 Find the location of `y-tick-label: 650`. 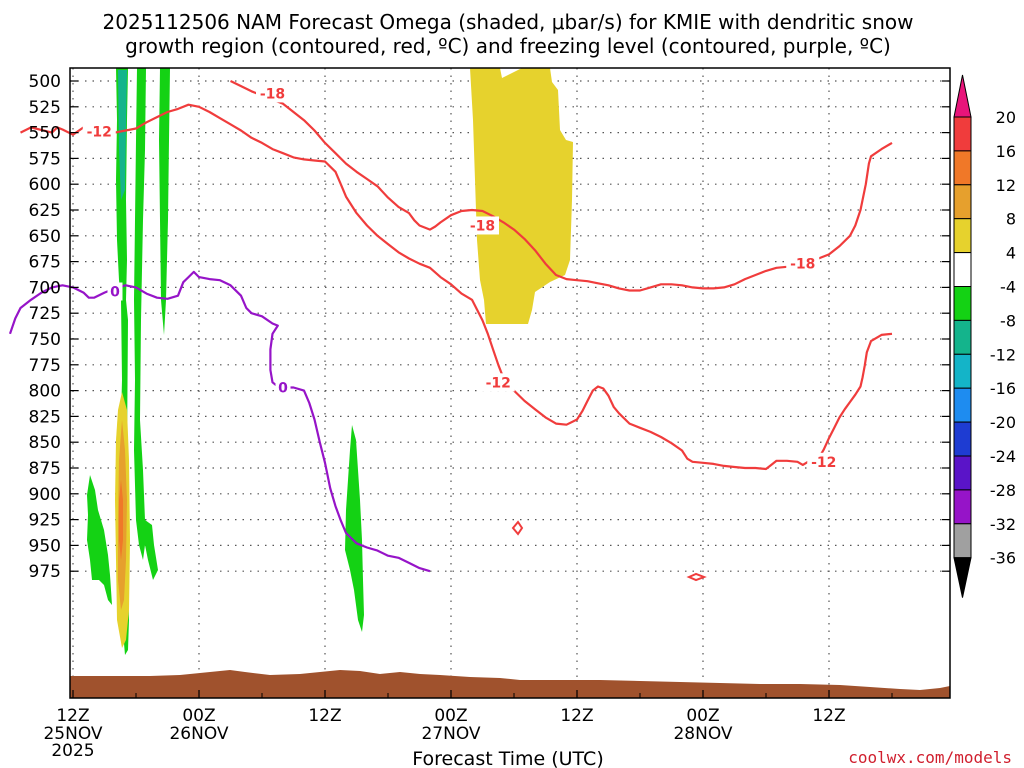

y-tick-label: 650 is located at coordinates (45, 237).